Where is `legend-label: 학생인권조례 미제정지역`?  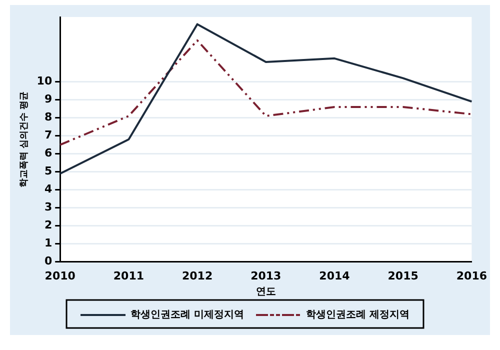
legend-label: 학생인권조례 미제정지역 is located at coordinates (187, 315).